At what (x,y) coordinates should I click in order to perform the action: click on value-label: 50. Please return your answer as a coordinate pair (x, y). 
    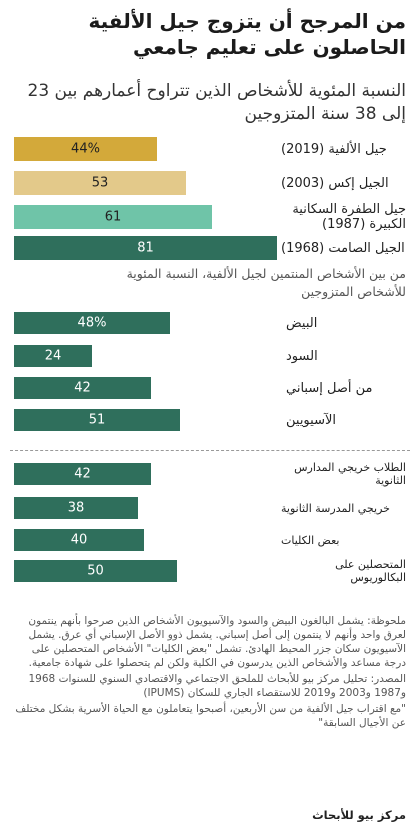
    Looking at the image, I should click on (95, 571).